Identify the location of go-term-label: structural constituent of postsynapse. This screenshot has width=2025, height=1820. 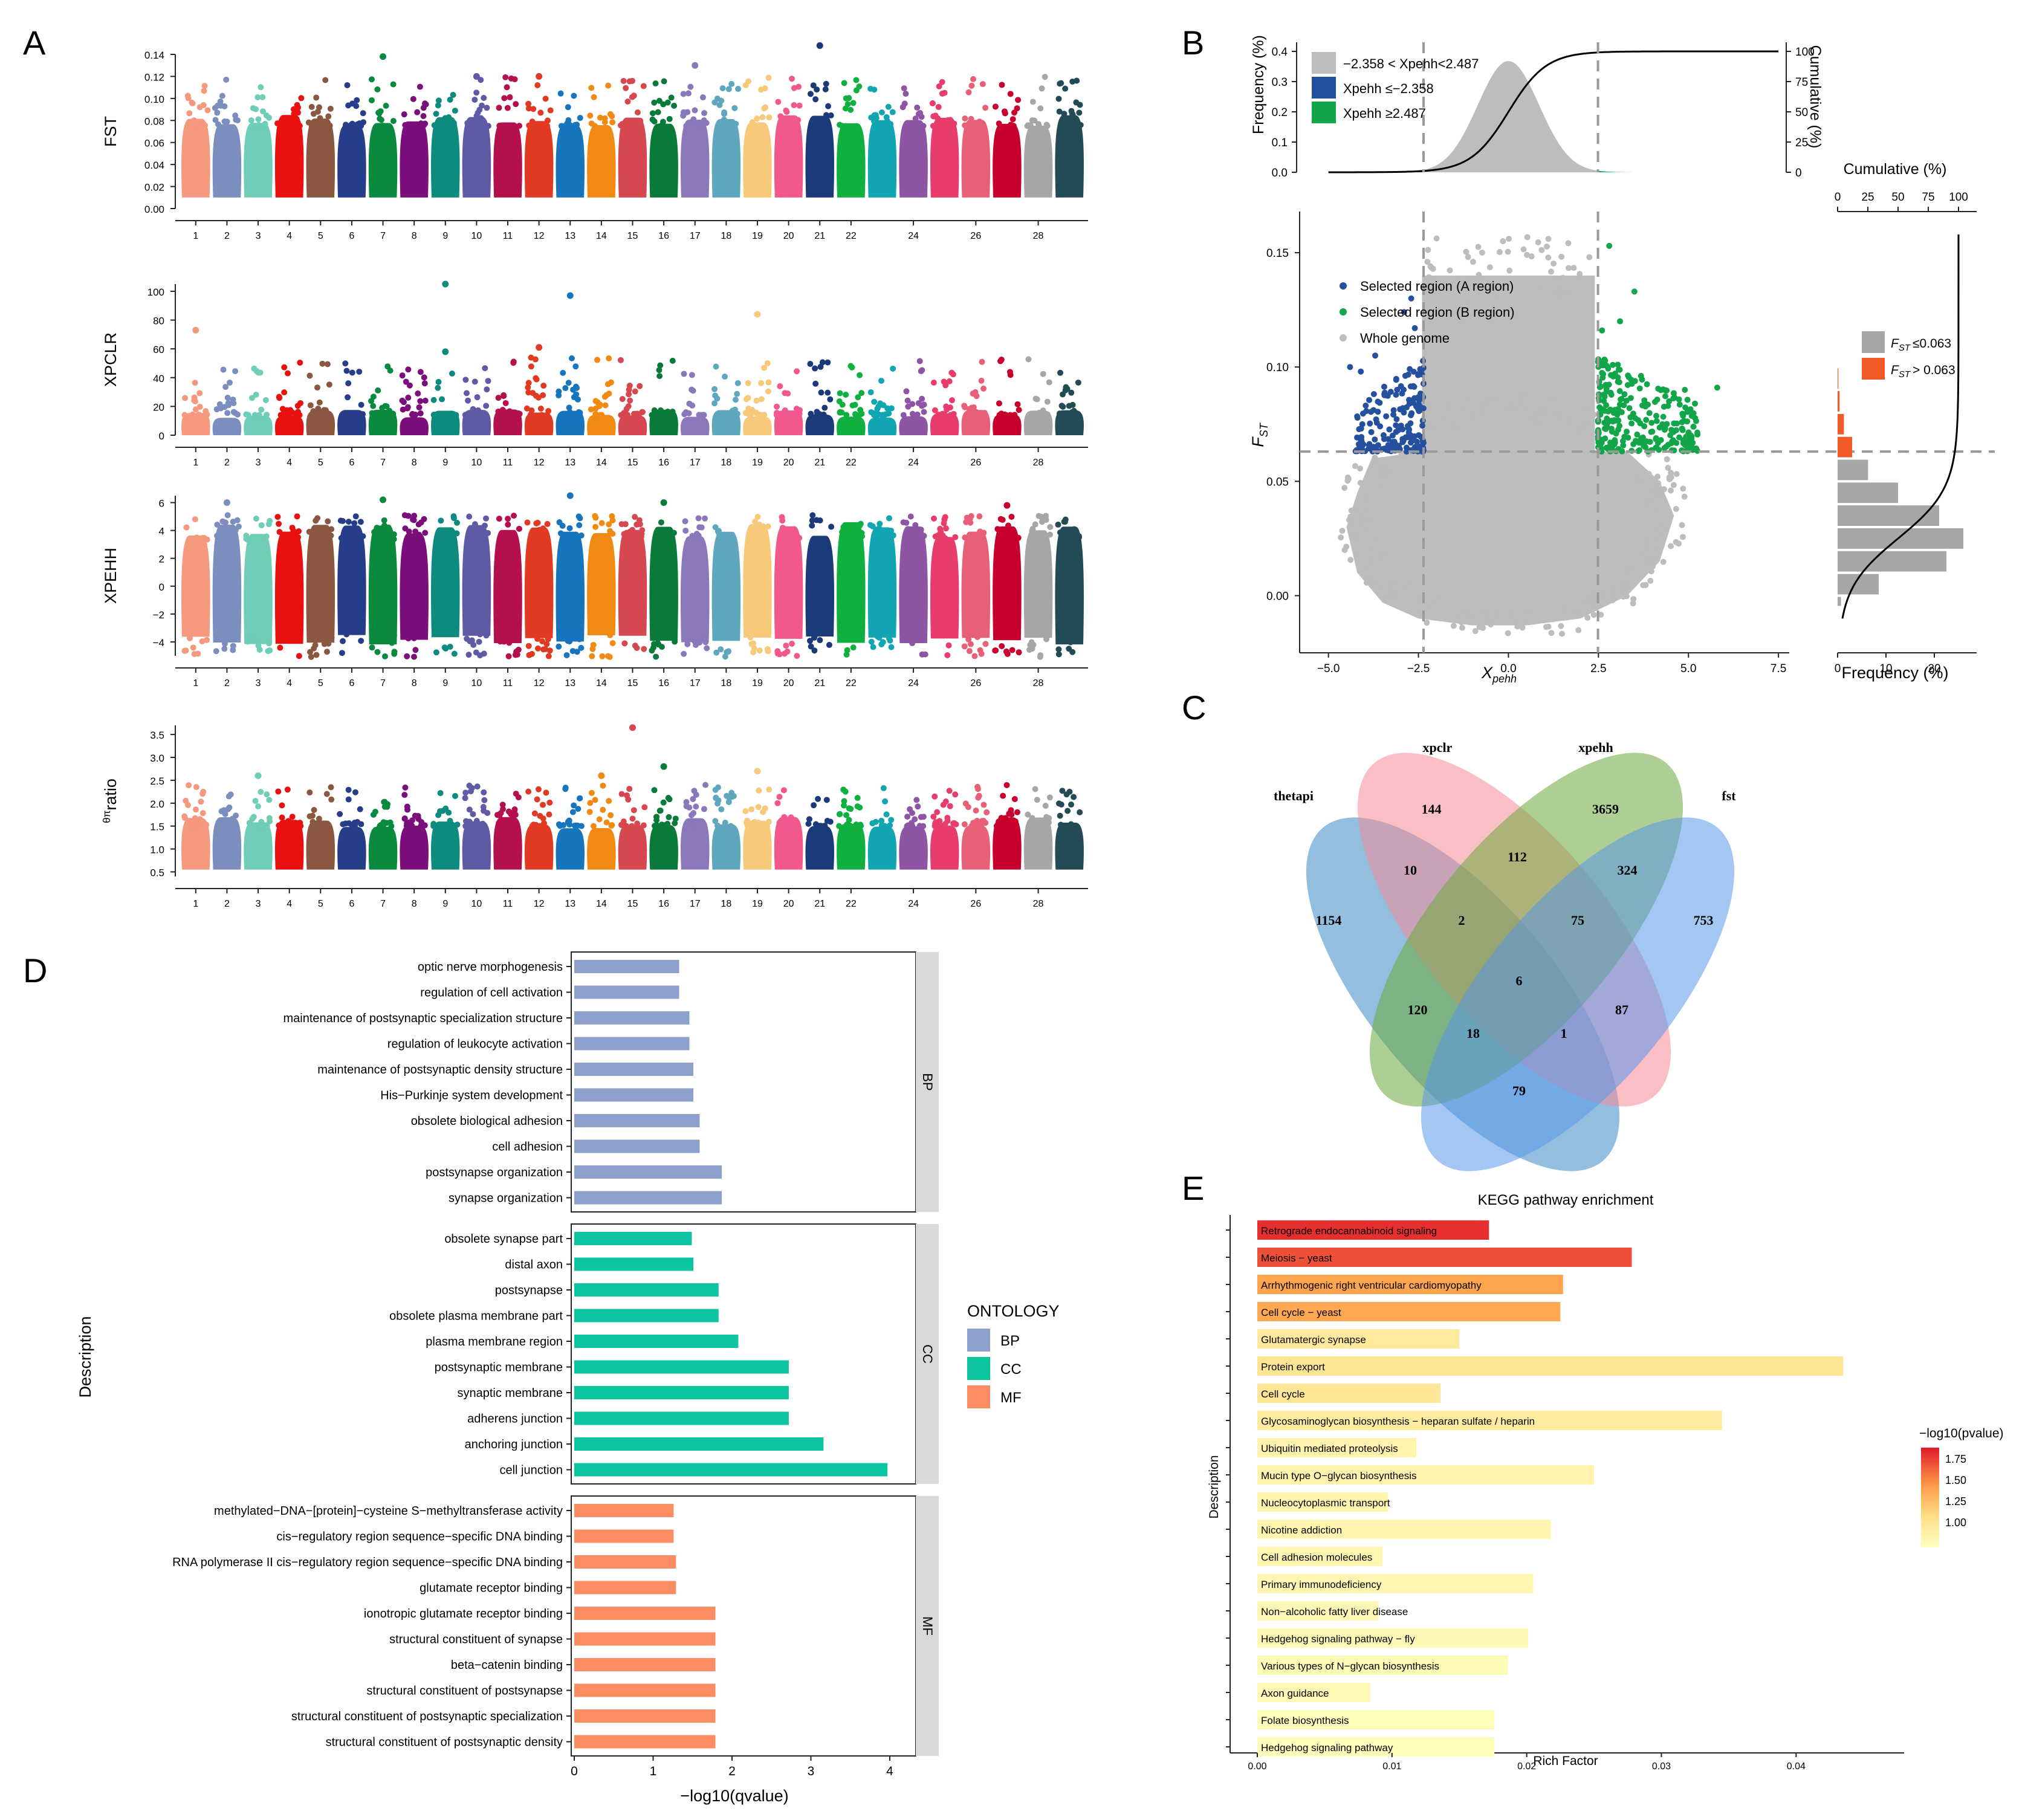
(464, 1691).